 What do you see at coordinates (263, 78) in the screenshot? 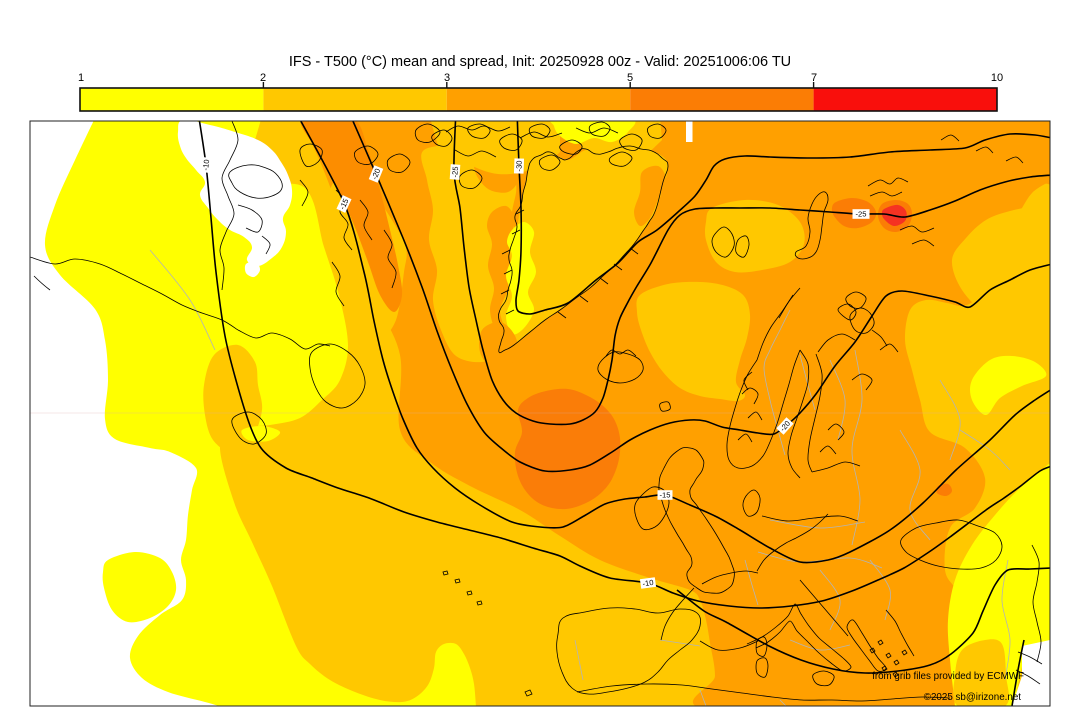
I see `svg-text: 2` at bounding box center [263, 78].